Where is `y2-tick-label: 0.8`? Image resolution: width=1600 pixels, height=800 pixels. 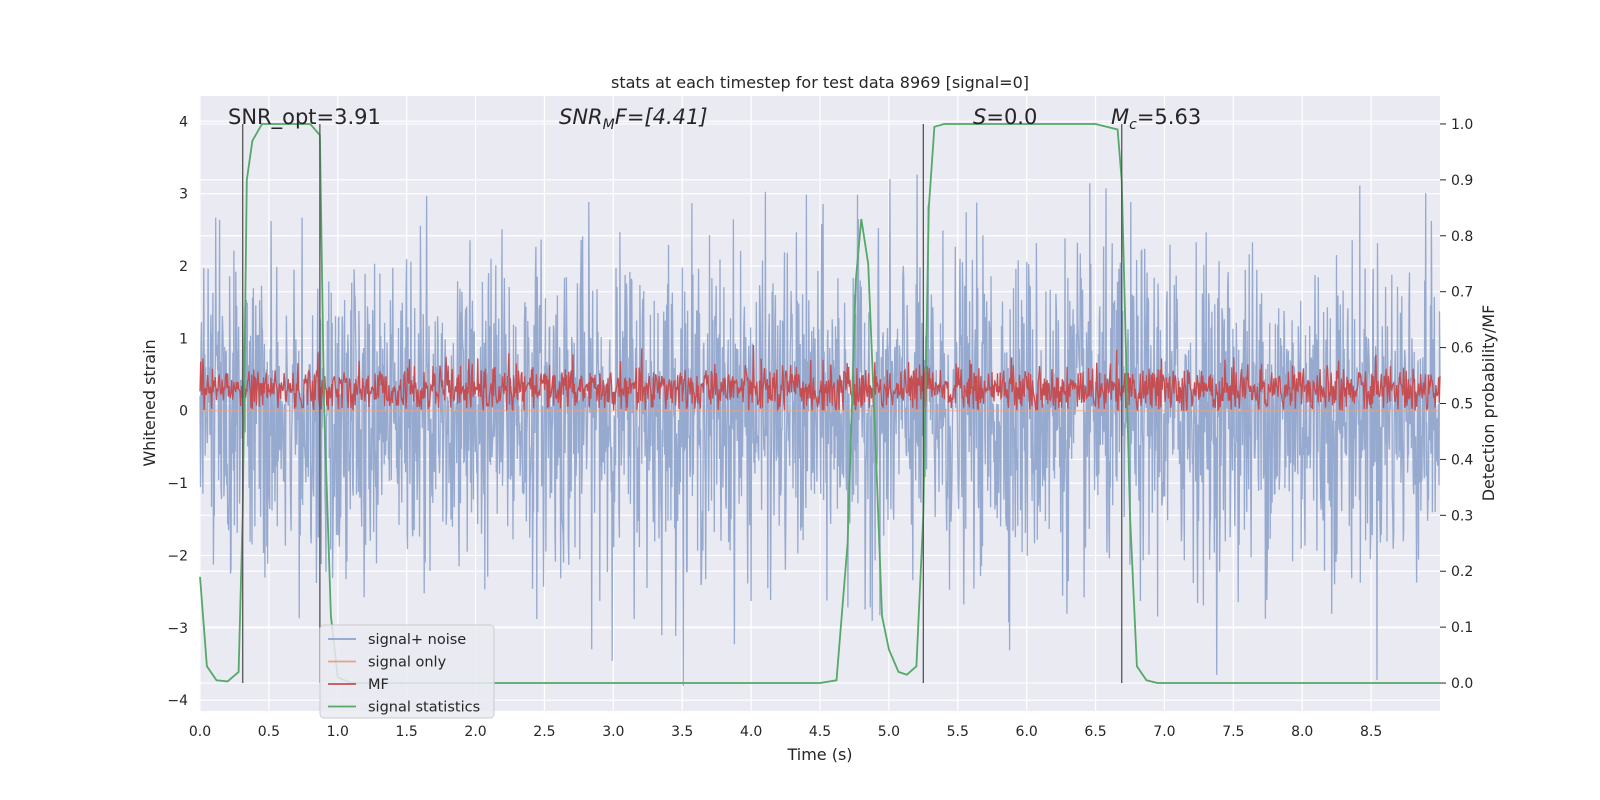
y2-tick-label: 0.8 is located at coordinates (1462, 237).